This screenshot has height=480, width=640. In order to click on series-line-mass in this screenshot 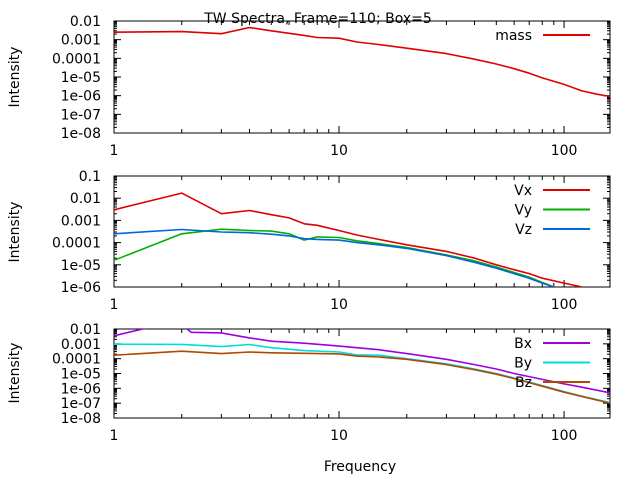, I will do `click(362, 62)`.